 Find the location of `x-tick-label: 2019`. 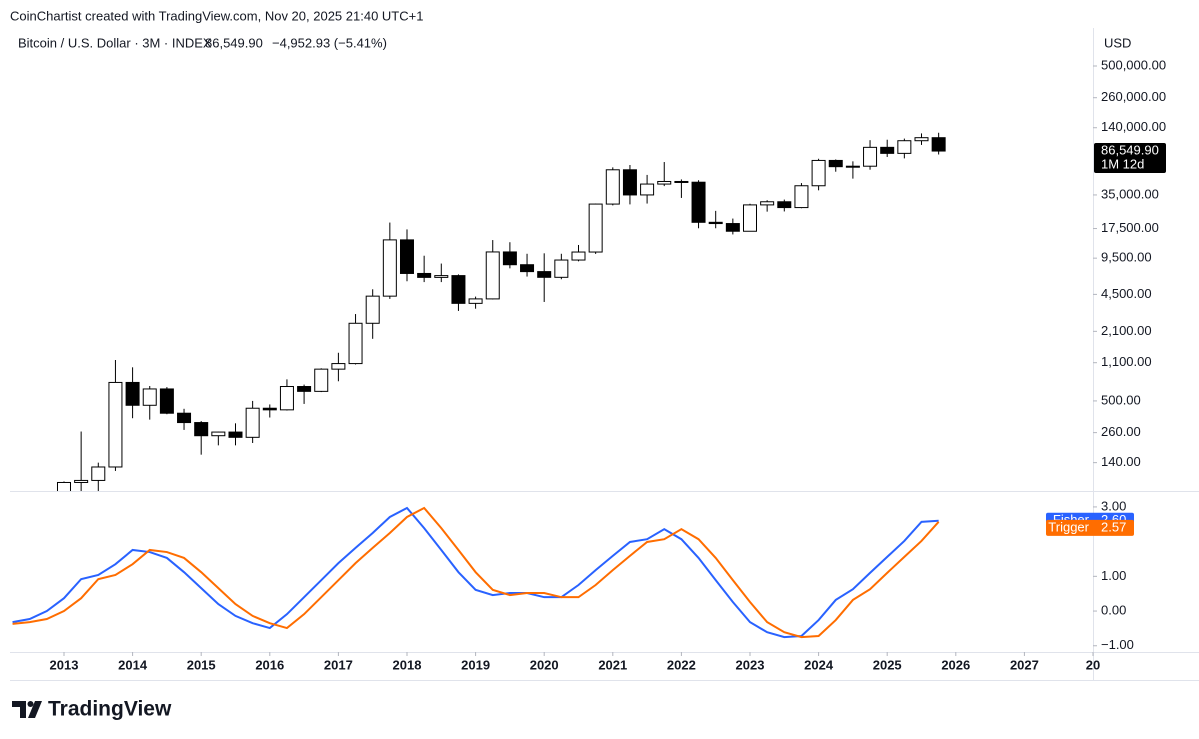

x-tick-label: 2019 is located at coordinates (475, 664).